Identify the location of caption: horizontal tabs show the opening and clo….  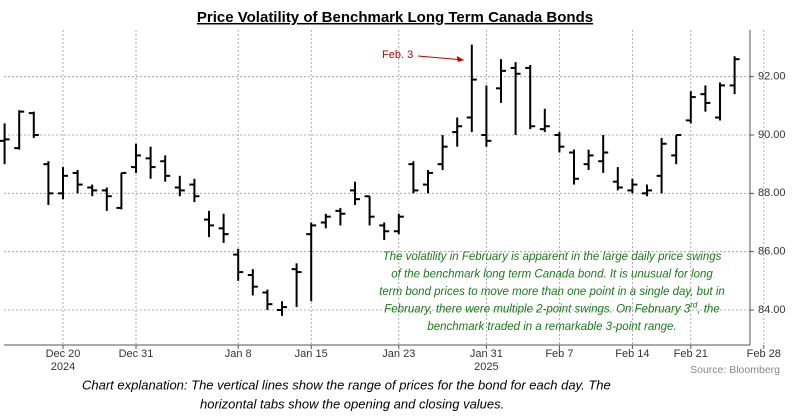
(352, 403).